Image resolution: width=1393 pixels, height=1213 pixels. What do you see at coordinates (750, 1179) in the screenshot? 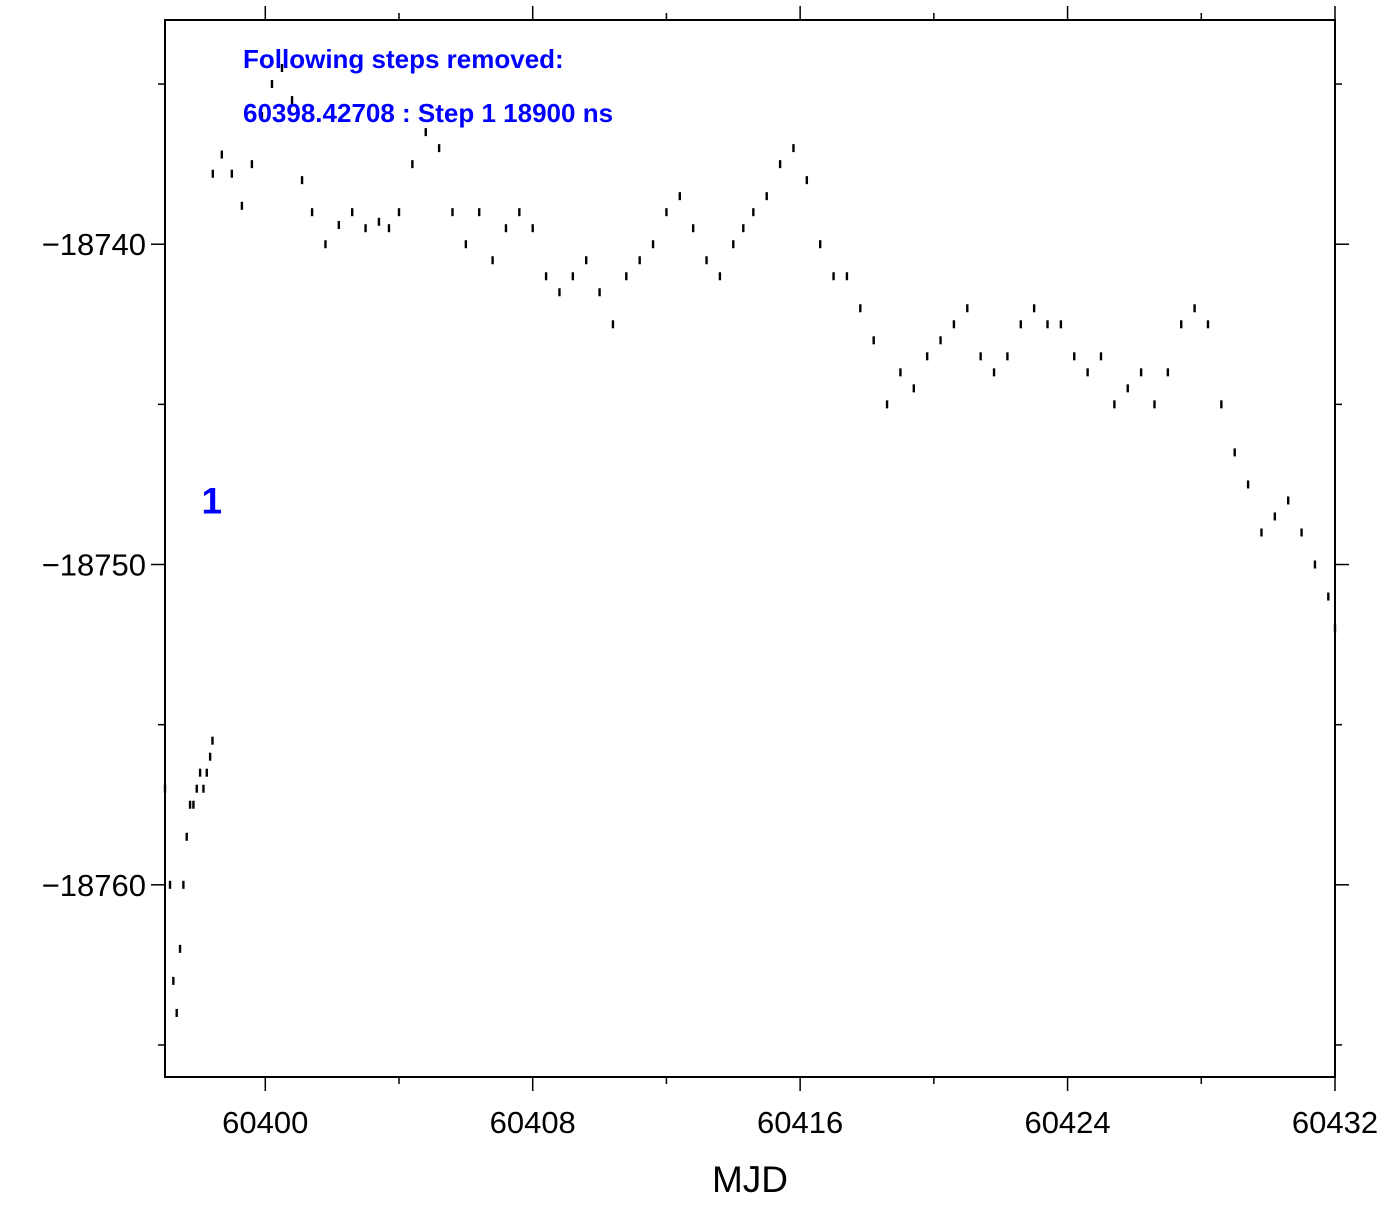
I see `x-axis-title: MJD` at bounding box center [750, 1179].